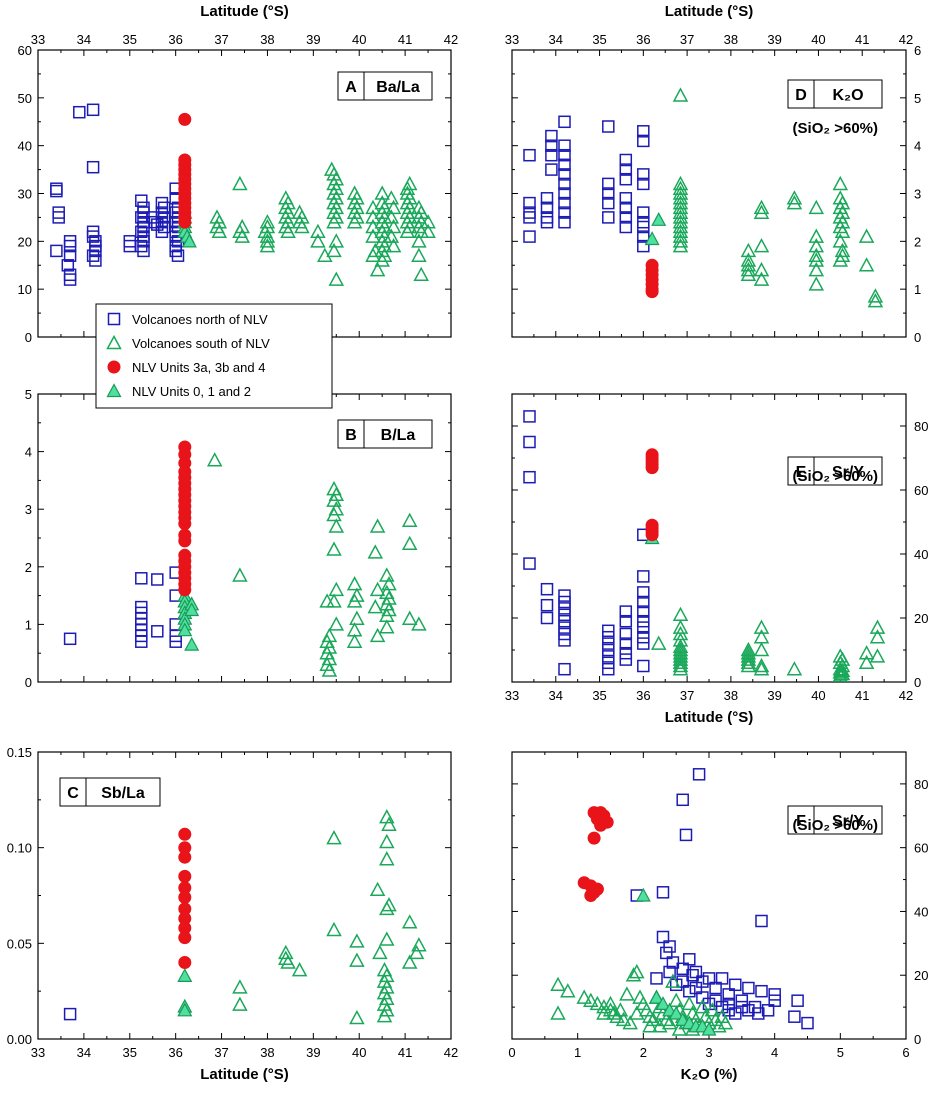  Describe the element at coordinates (19, 1039) in the screenshot. I see `panel-c-ytick-label: 0.00` at that location.